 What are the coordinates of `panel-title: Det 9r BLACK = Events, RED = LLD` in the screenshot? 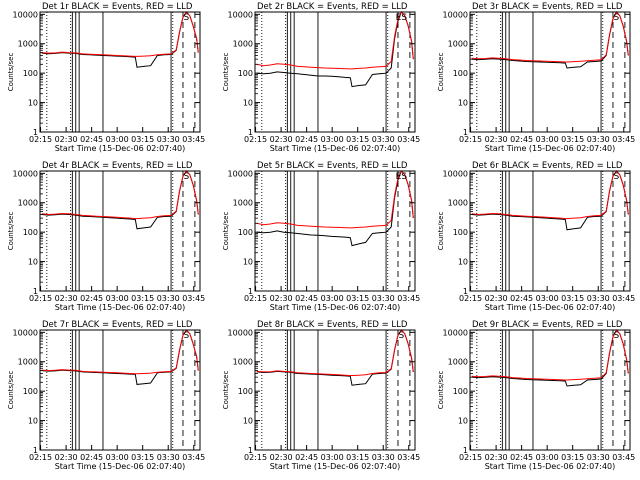 It's located at (547, 325).